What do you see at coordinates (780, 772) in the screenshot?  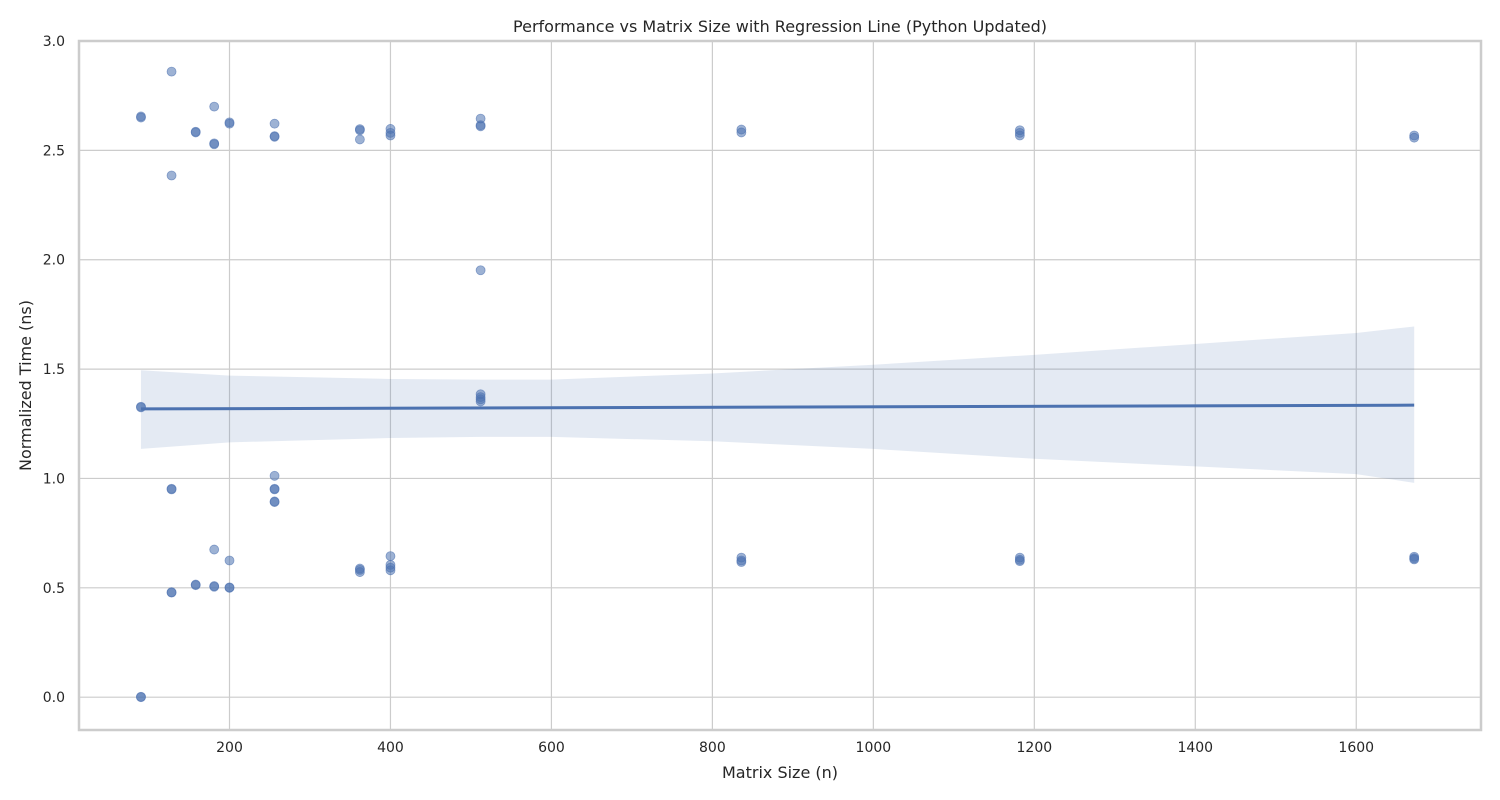 I see `x-axis-label: Matrix Size (n)` at bounding box center [780, 772].